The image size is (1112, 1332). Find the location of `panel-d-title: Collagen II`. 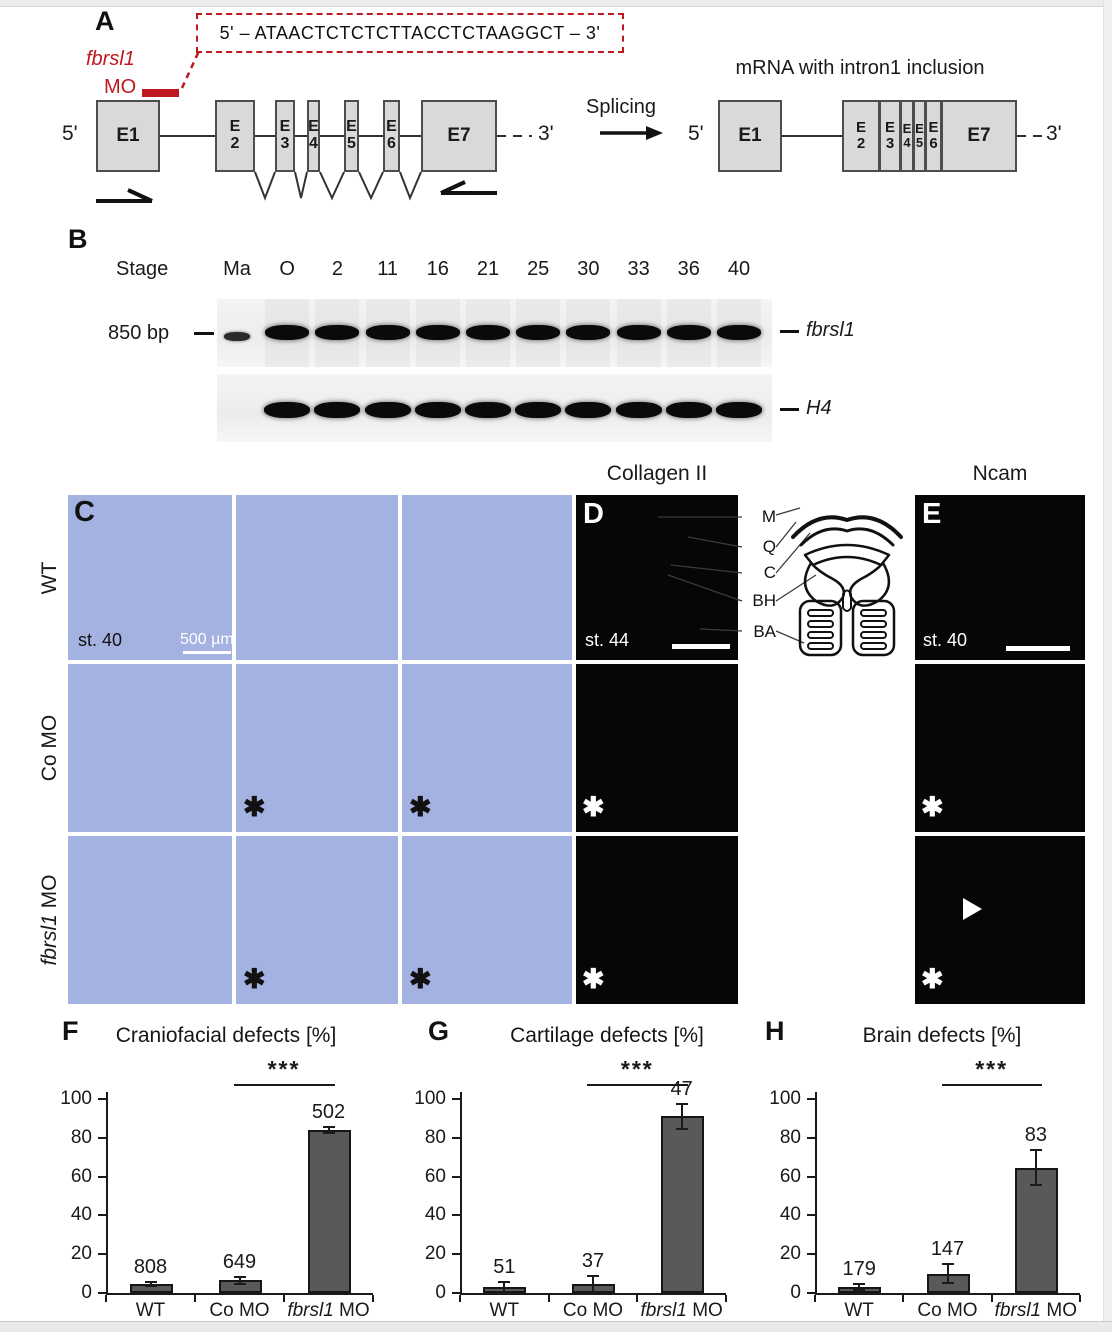

panel-d-title: Collagen II is located at coordinates (657, 473).